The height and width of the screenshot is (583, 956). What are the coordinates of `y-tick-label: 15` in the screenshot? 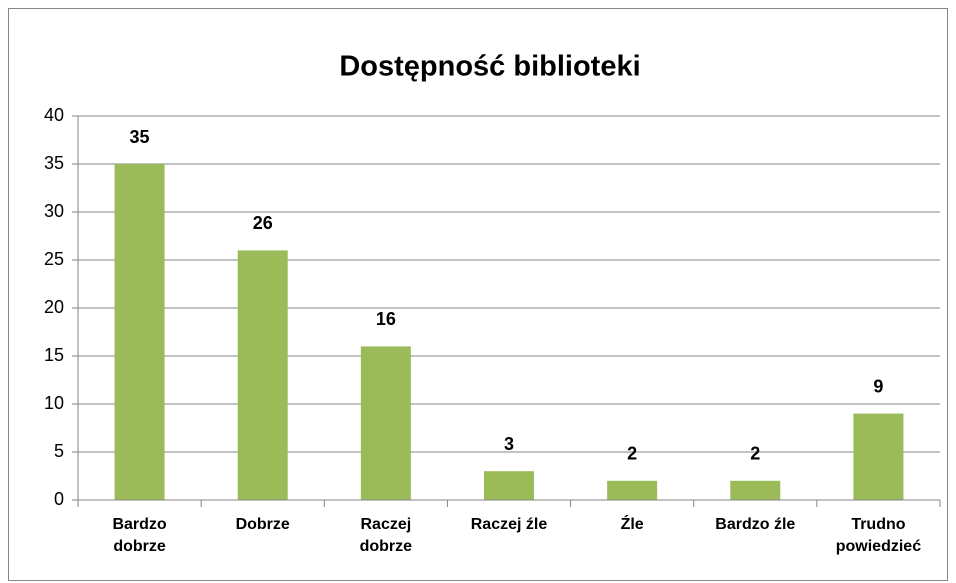 It's located at (54, 355).